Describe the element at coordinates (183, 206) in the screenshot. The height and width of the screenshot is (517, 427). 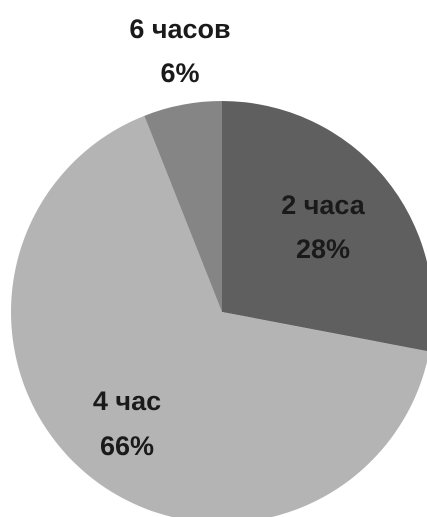
I see `slice-6-hours` at that location.